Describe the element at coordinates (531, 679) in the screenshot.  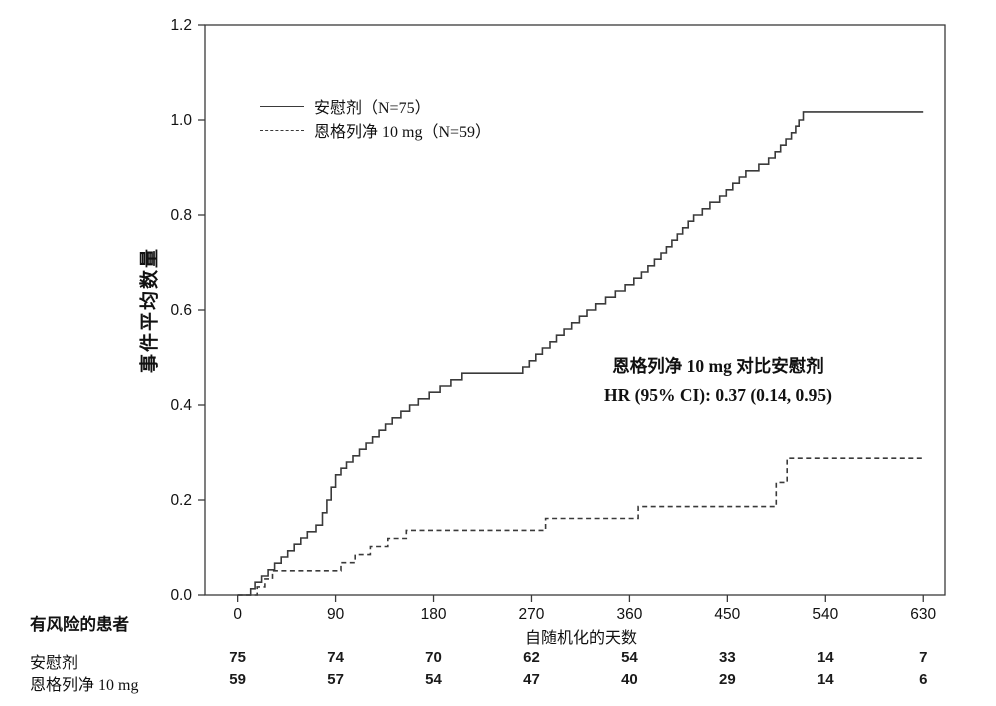
I see `risk-count: 47` at that location.